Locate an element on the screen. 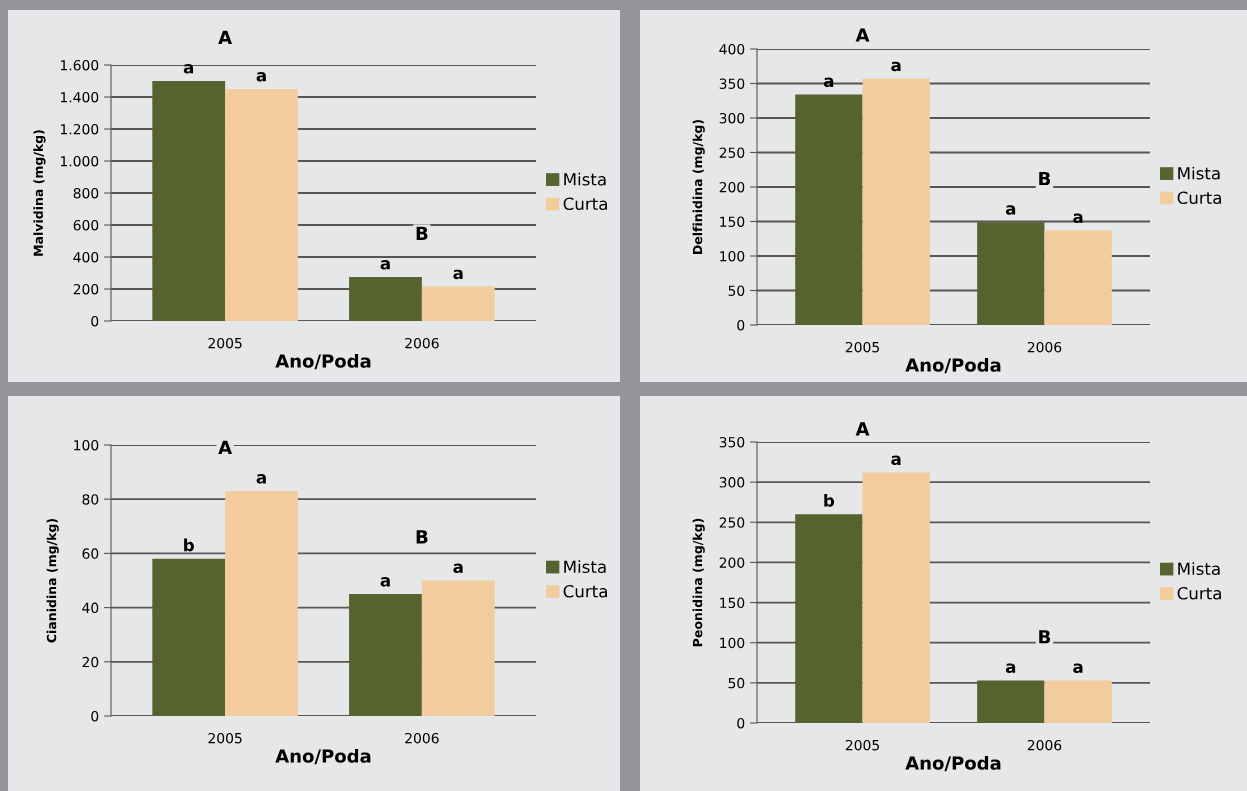  y-tick-label: 1.200 is located at coordinates (79, 129).